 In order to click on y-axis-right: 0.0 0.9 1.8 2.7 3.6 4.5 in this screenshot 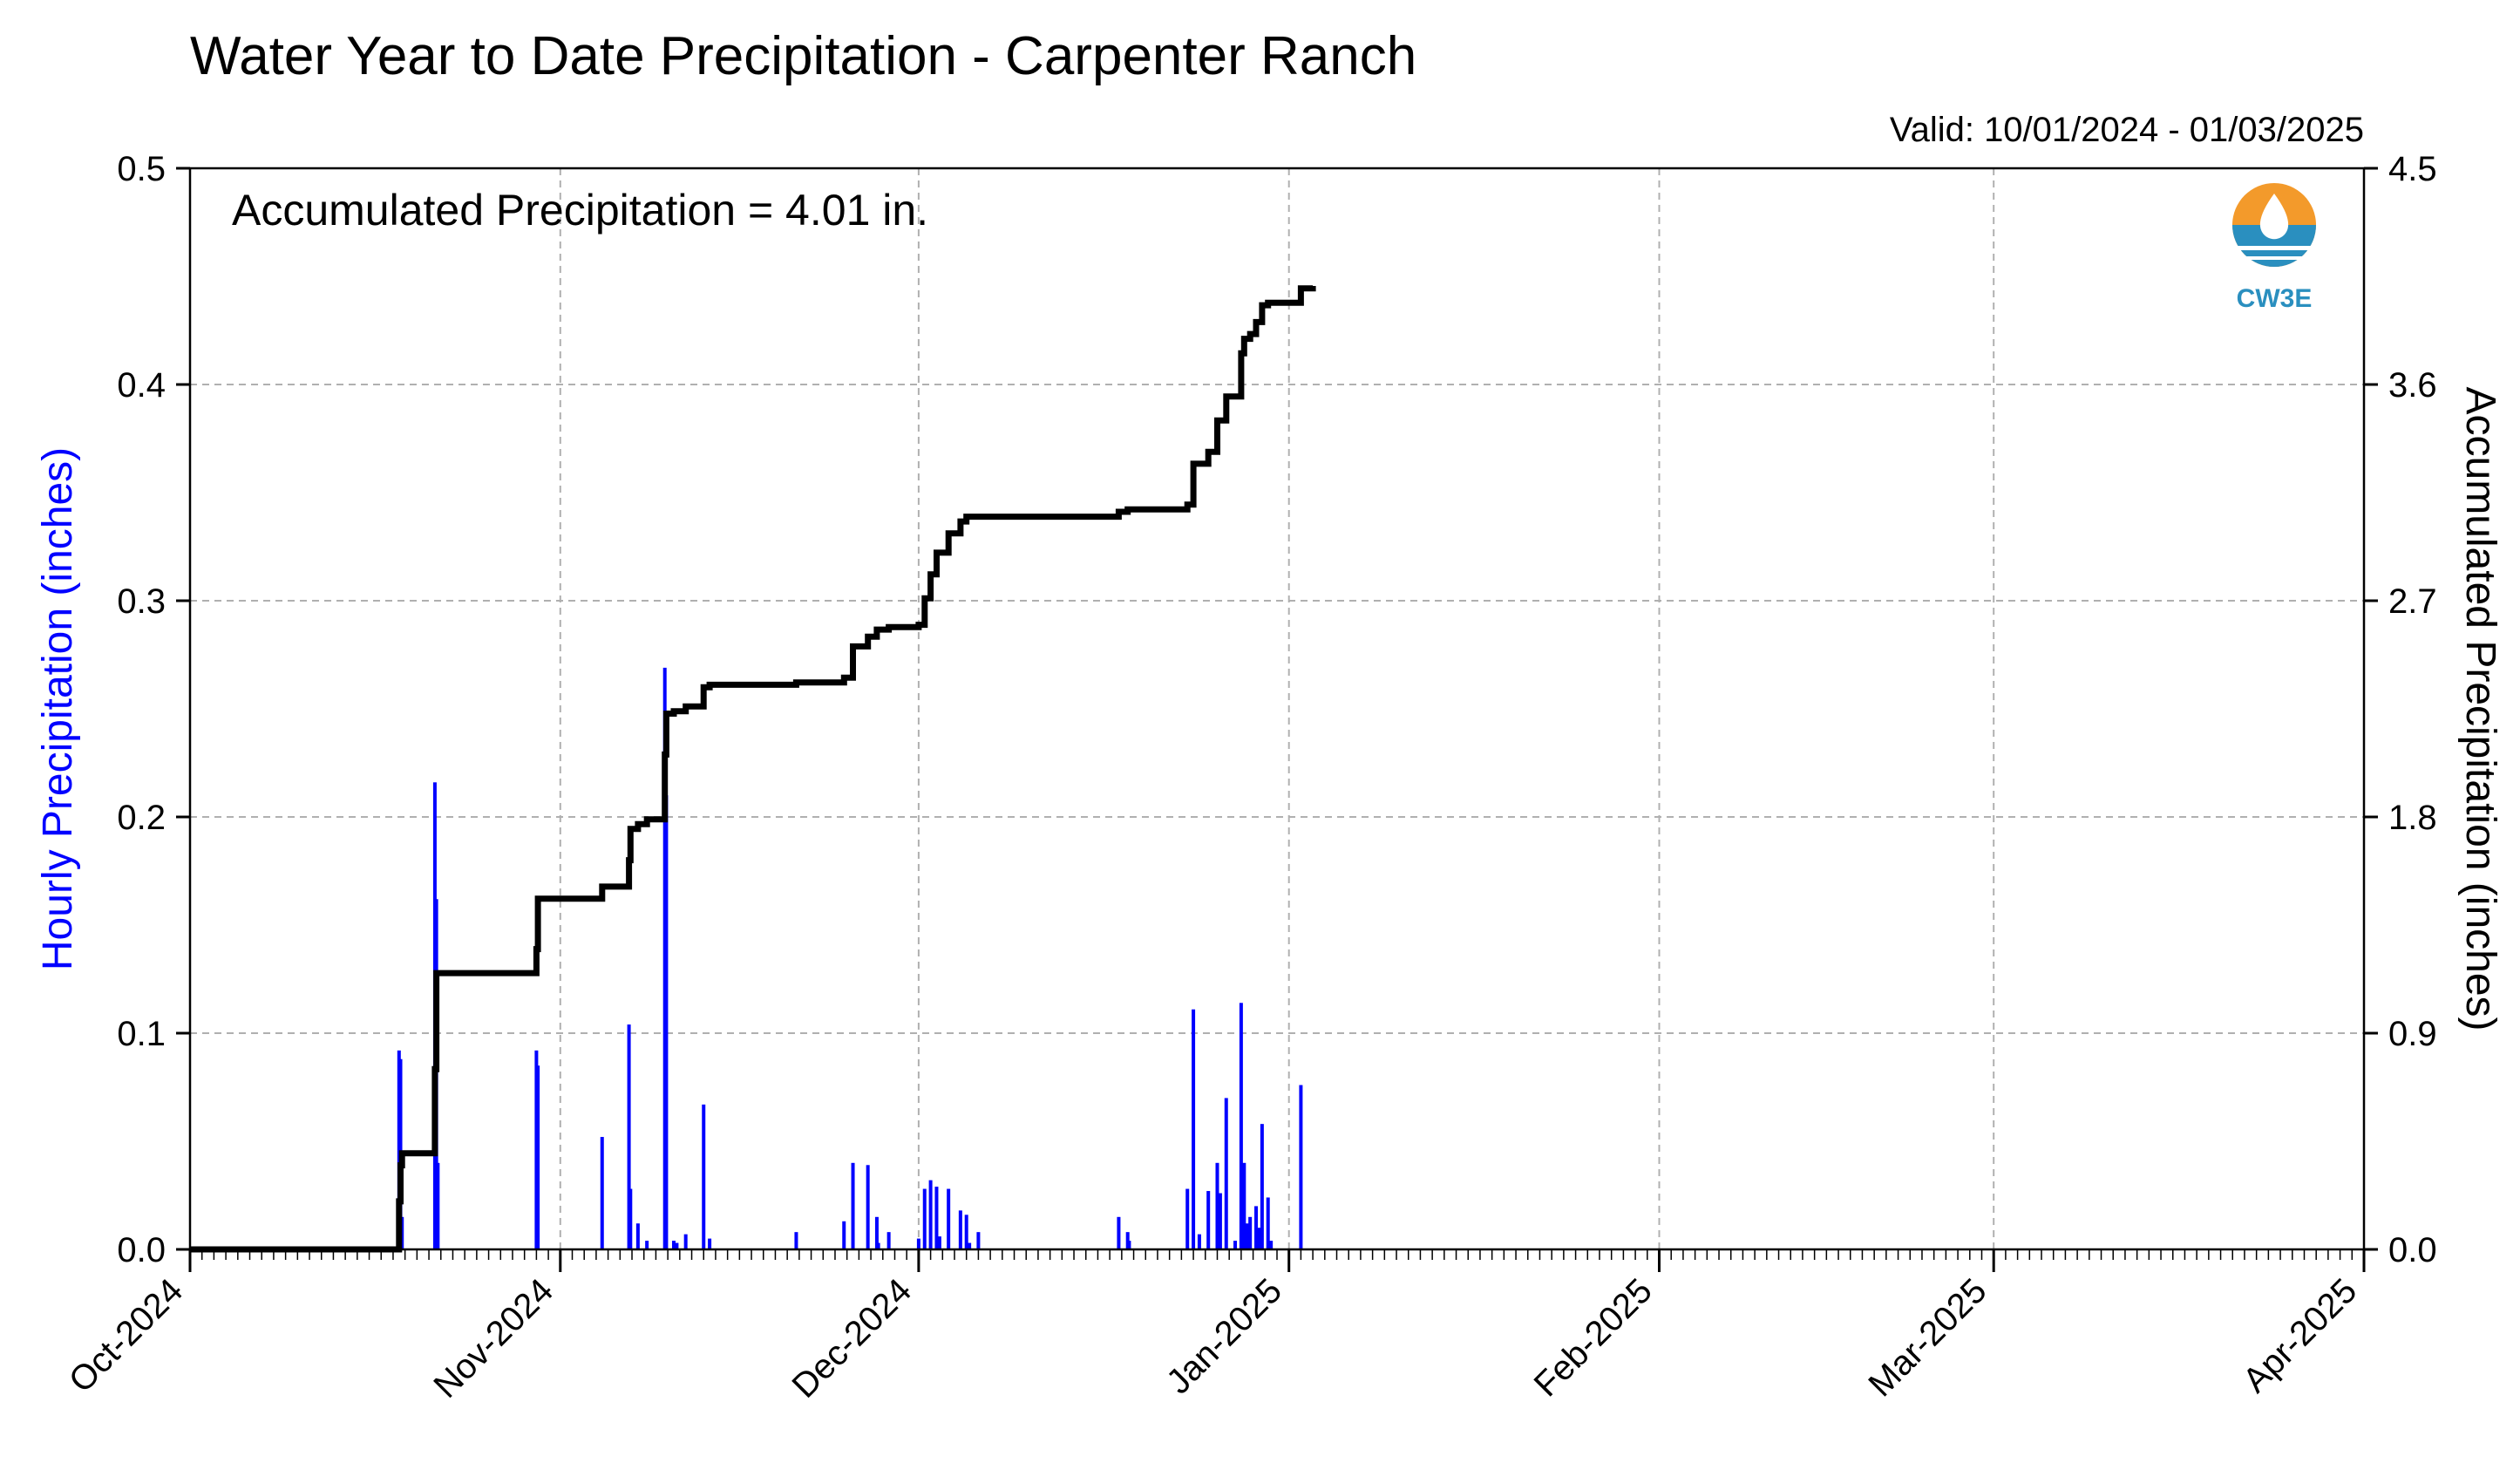, I will do `click(2400, 709)`.